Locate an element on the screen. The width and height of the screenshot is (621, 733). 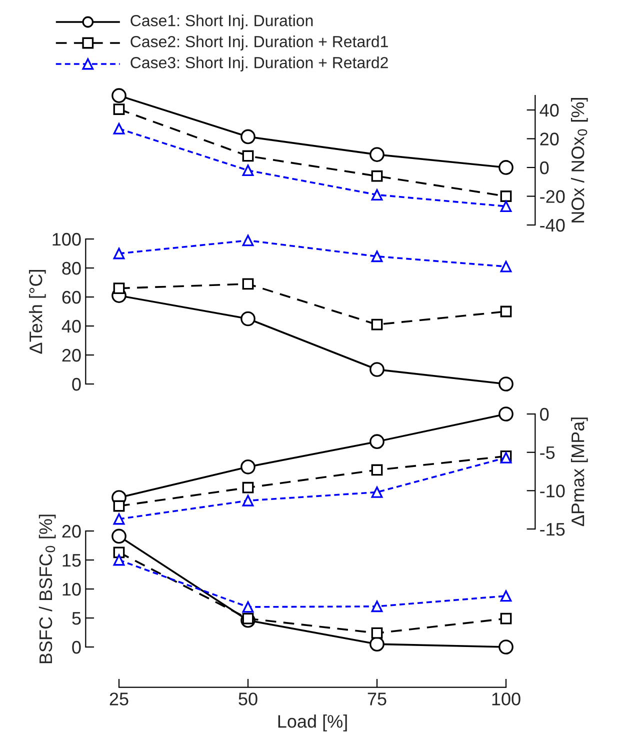
y-tick-label: 60 is located at coordinates (71, 297).